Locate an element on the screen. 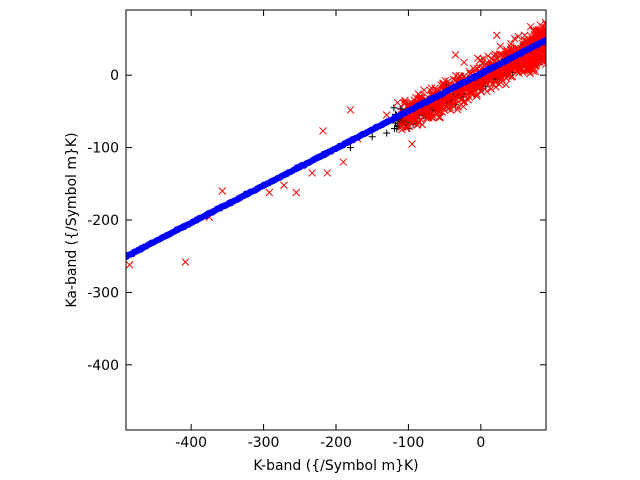  x-tick-label: -300 is located at coordinates (264, 443).